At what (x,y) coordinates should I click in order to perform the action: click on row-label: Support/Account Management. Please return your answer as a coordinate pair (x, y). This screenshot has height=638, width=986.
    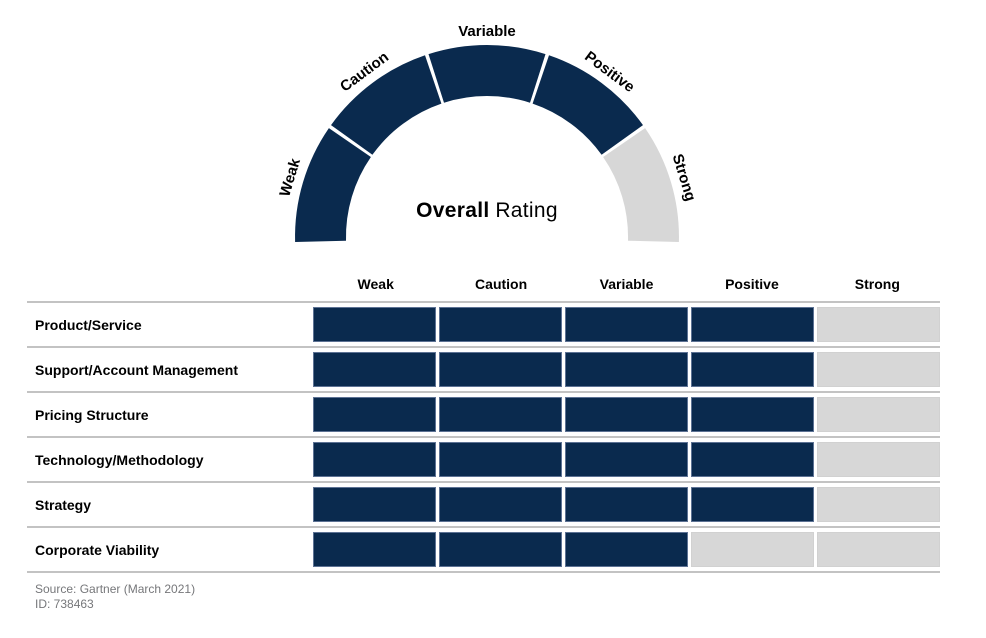
    Looking at the image, I should click on (137, 369).